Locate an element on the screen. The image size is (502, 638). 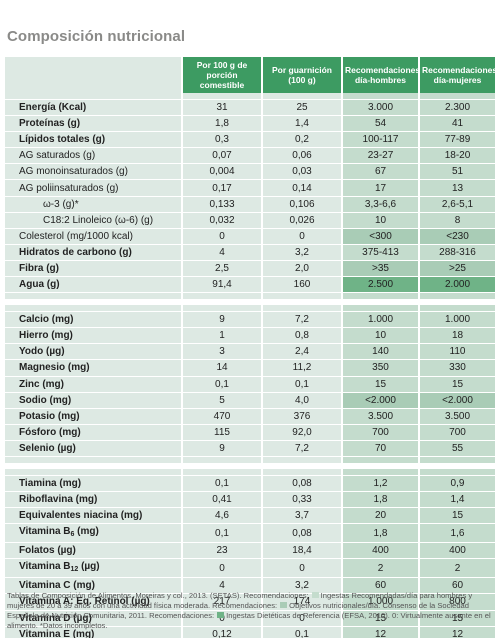
value-rec-women: 2,6-5,1 is located at coordinates (456, 204).